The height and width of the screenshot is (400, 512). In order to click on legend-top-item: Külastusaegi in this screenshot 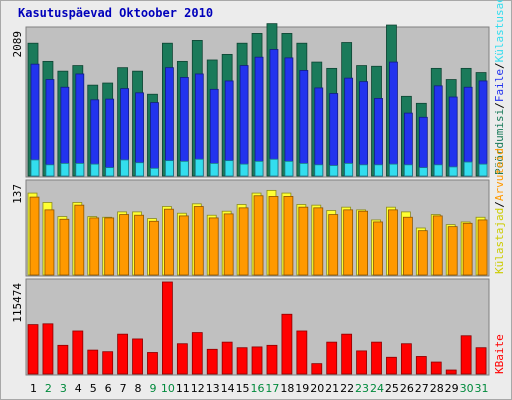, I will do `click(499, 31)`.